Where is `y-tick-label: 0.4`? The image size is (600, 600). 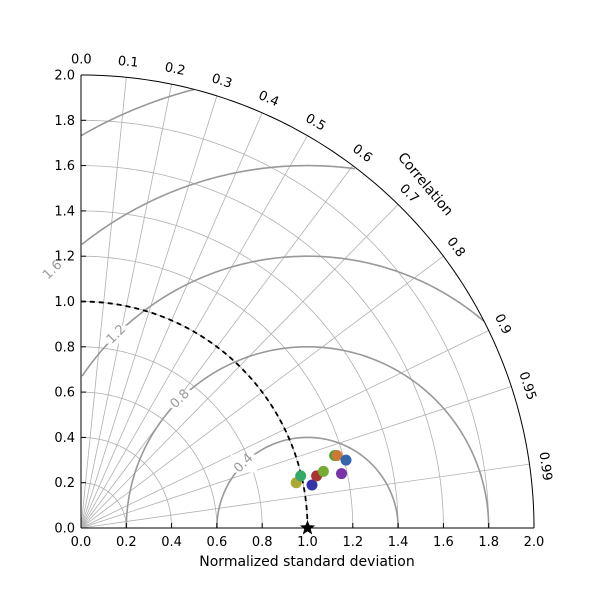 y-tick-label: 0.4 is located at coordinates (64, 438).